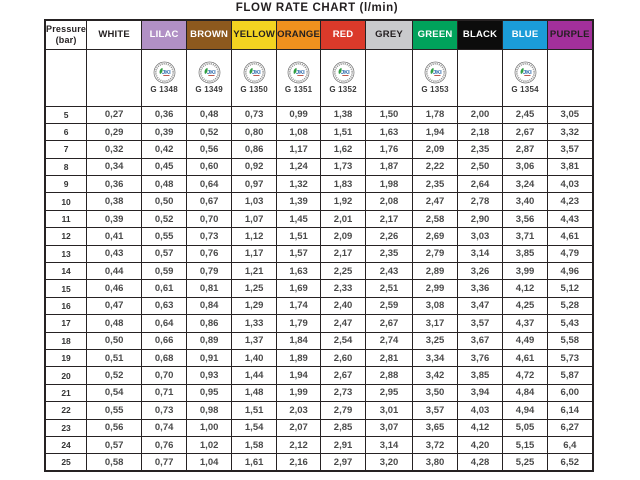 The image size is (640, 480). What do you see at coordinates (114, 358) in the screenshot?
I see `flow-value: 0,51` at bounding box center [114, 358].